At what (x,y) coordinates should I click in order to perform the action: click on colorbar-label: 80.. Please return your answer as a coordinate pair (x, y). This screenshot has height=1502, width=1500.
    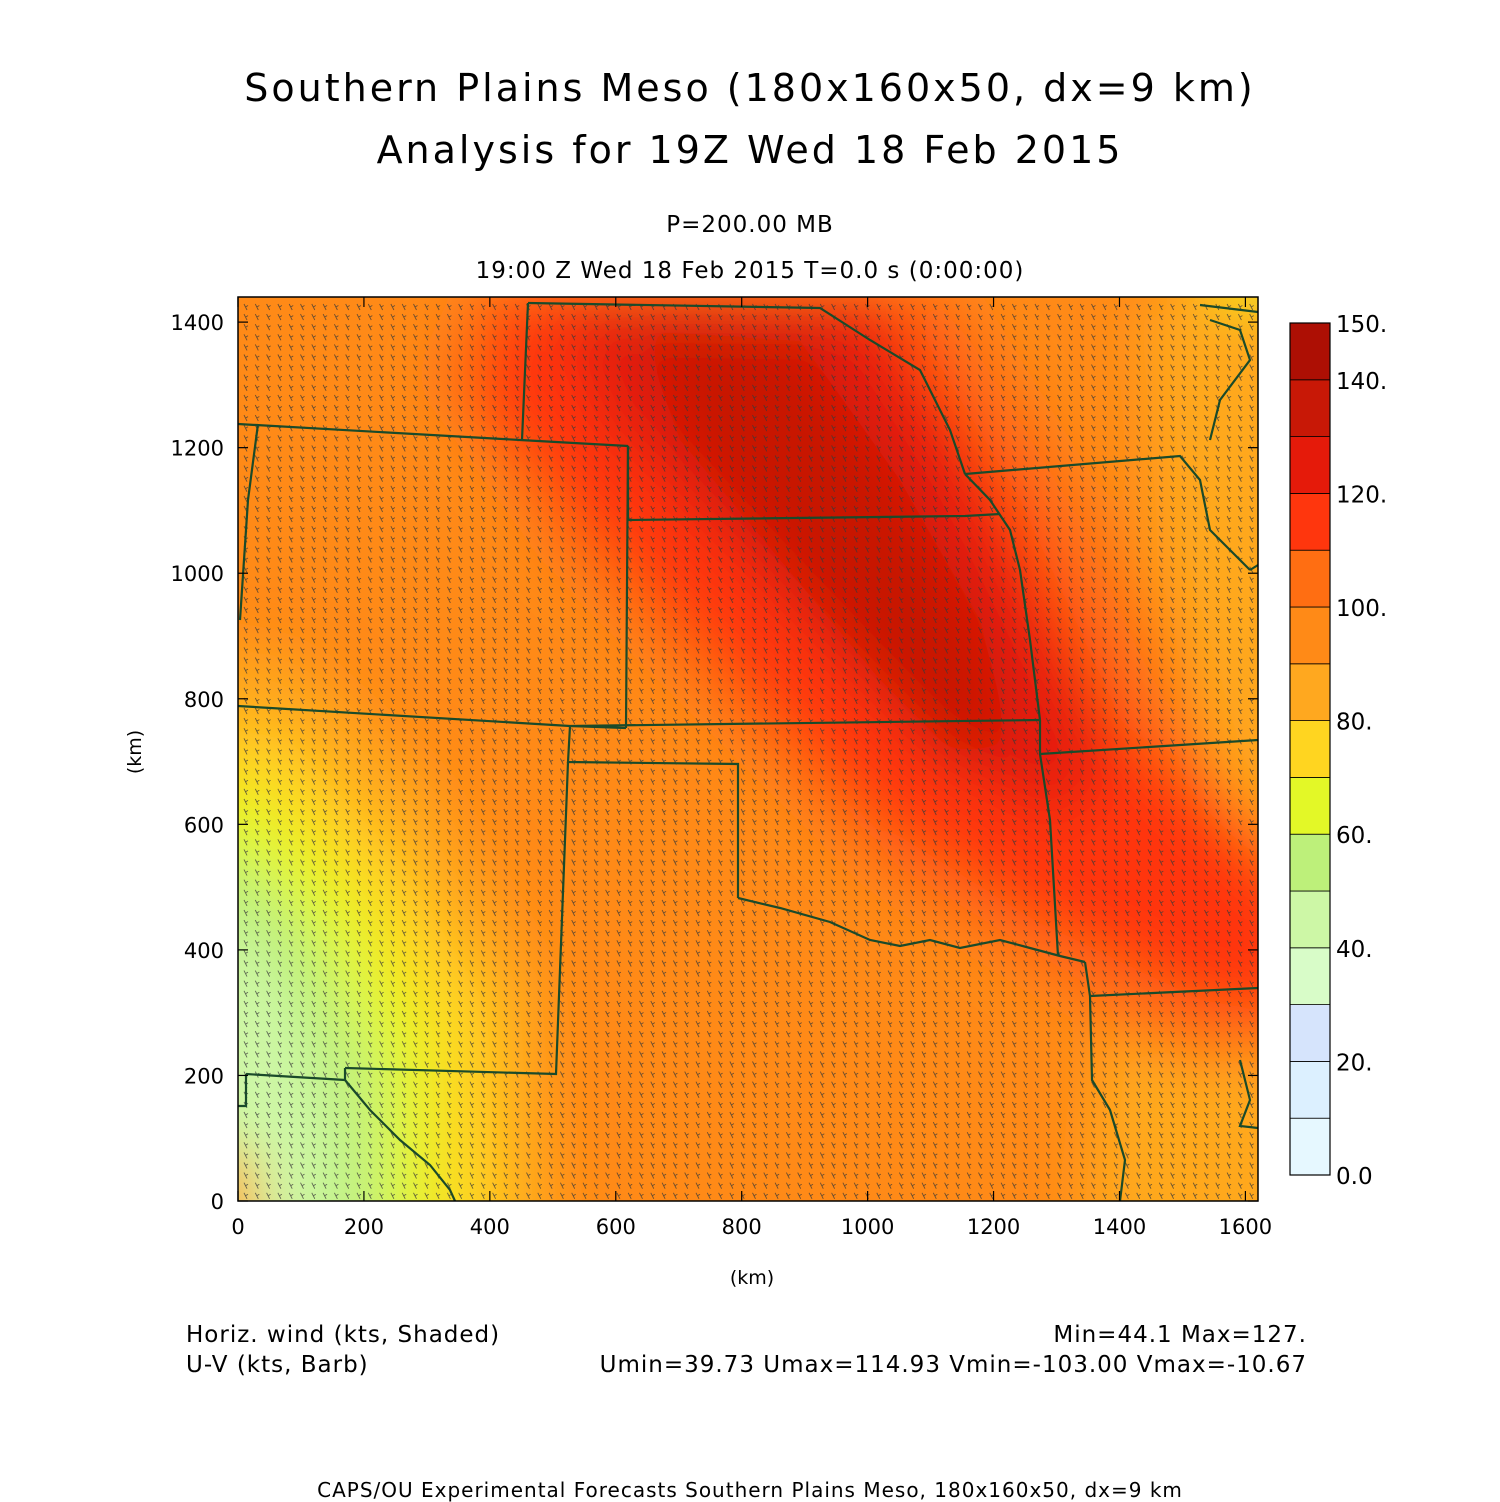
    Looking at the image, I should click on (1354, 723).